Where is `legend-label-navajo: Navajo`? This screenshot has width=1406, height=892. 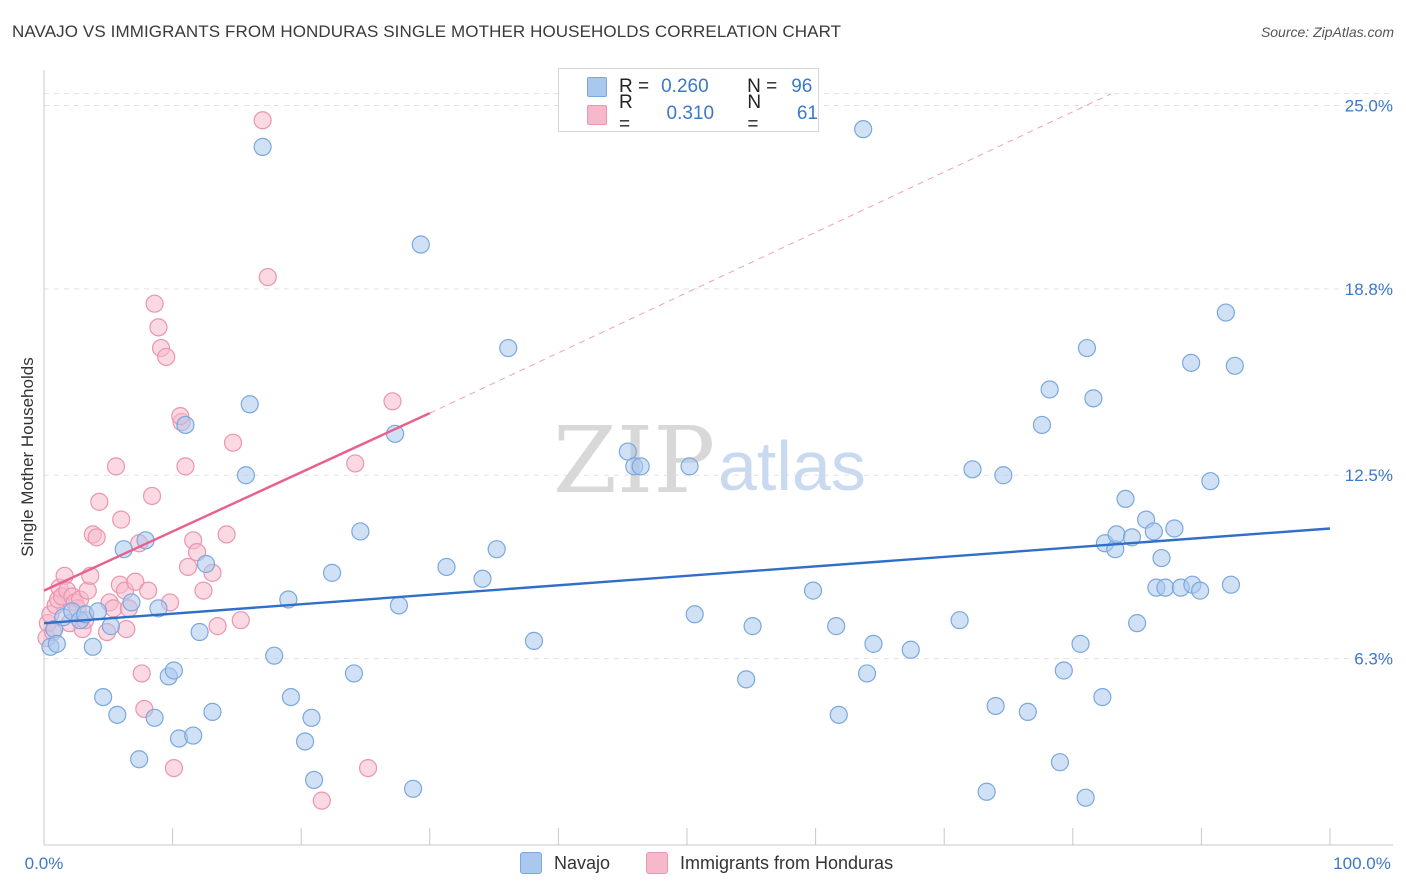
legend-label-navajo: Navajo is located at coordinates (582, 862).